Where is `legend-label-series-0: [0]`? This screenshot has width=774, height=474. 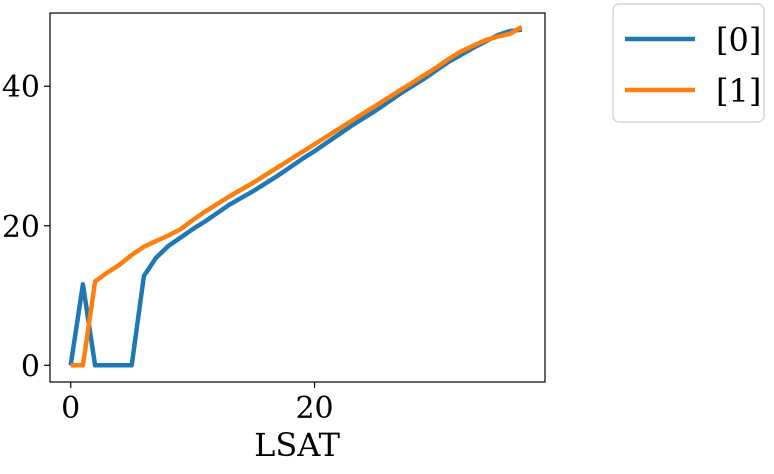 legend-label-series-0: [0] is located at coordinates (738, 40).